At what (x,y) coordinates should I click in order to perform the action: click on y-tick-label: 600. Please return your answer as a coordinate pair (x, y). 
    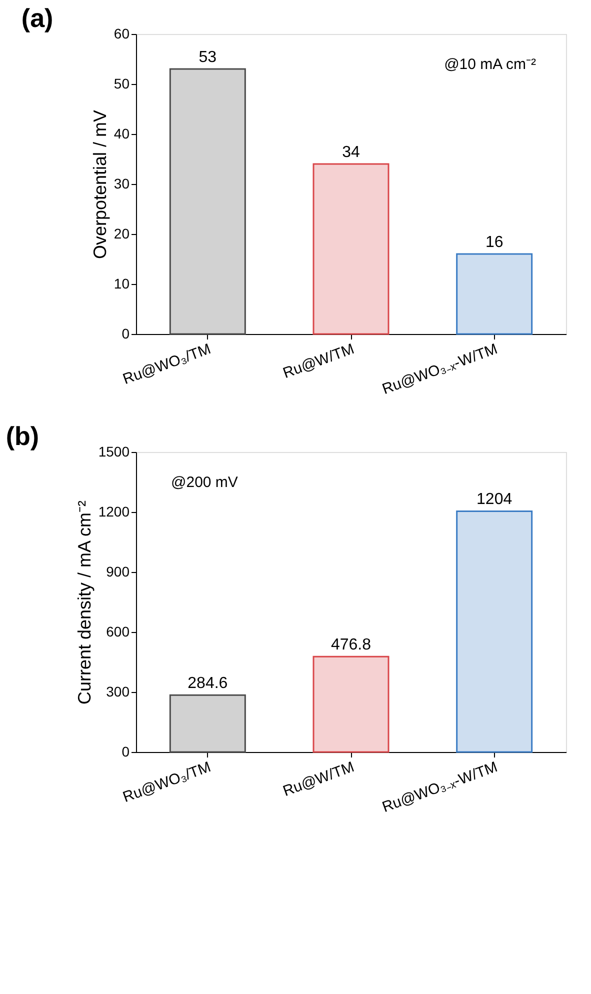
    Looking at the image, I should click on (118, 632).